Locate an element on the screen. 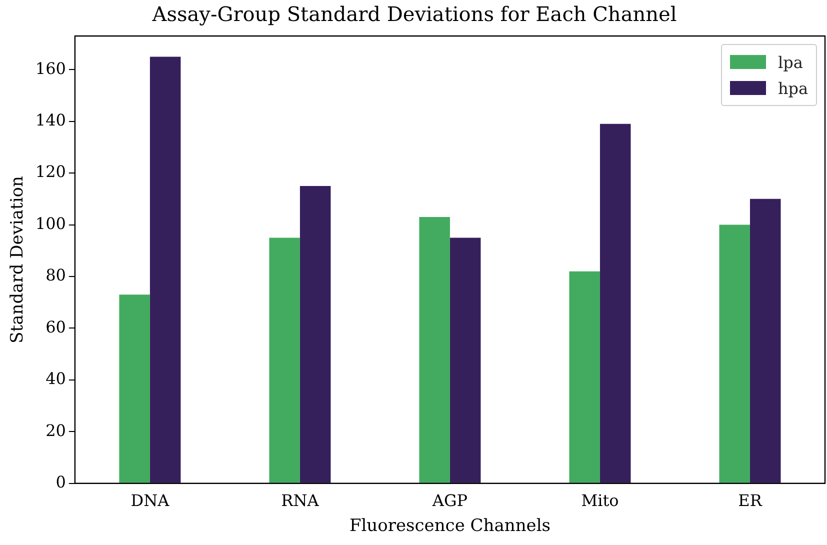 The height and width of the screenshot is (545, 827). legend-label: lpa is located at coordinates (790, 62).